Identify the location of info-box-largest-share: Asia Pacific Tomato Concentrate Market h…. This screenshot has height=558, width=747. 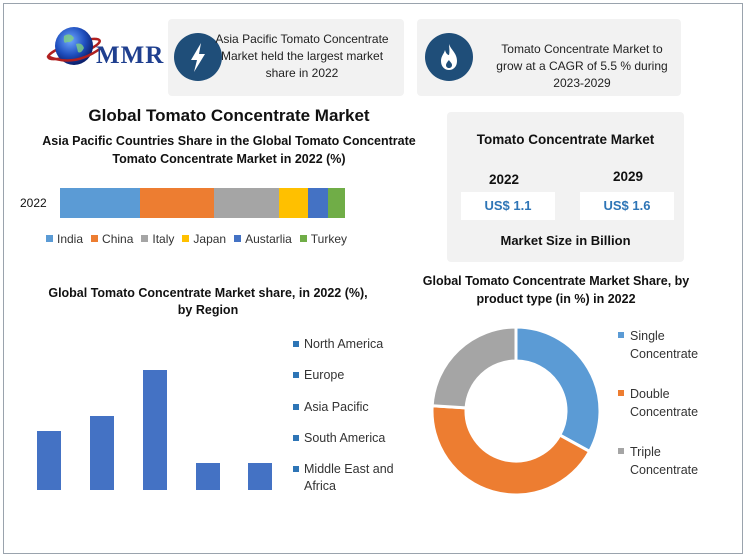
(286, 57).